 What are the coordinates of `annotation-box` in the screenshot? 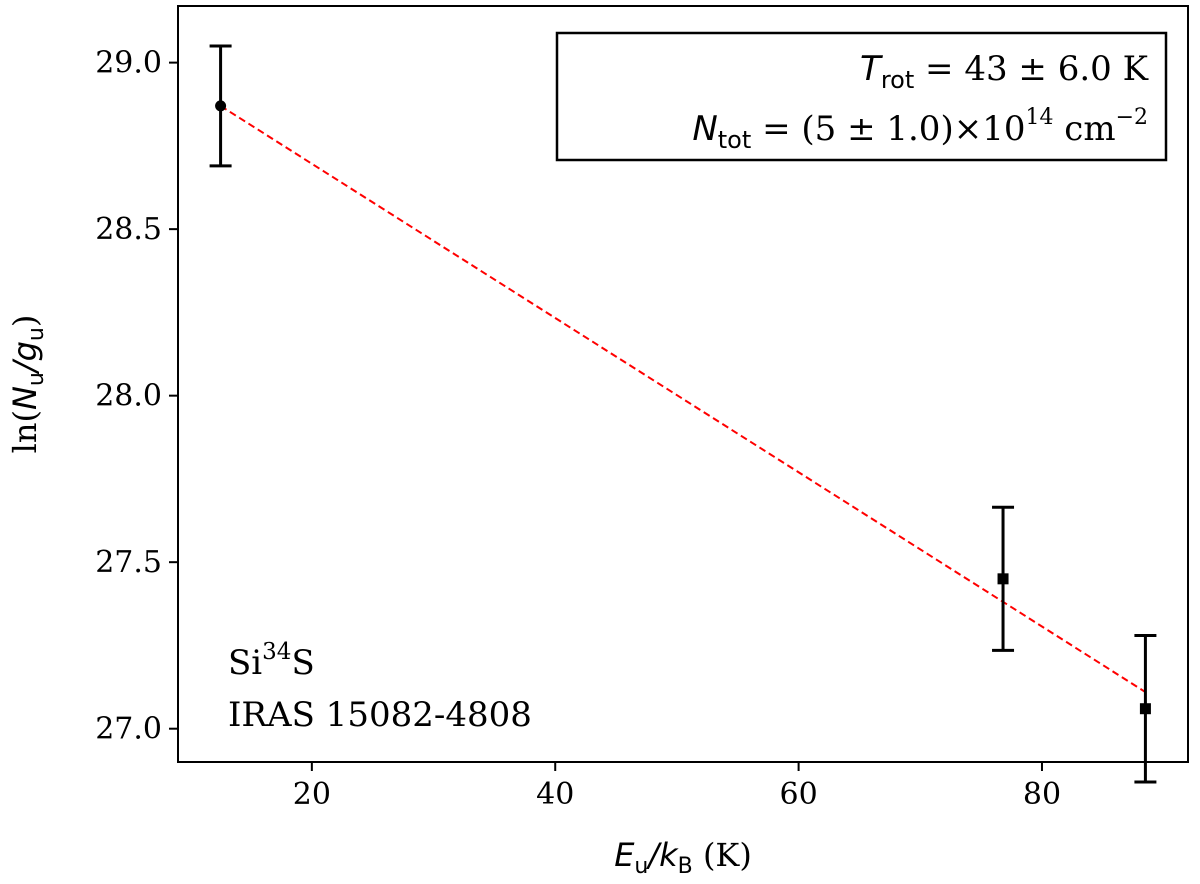 It's located at (861, 96).